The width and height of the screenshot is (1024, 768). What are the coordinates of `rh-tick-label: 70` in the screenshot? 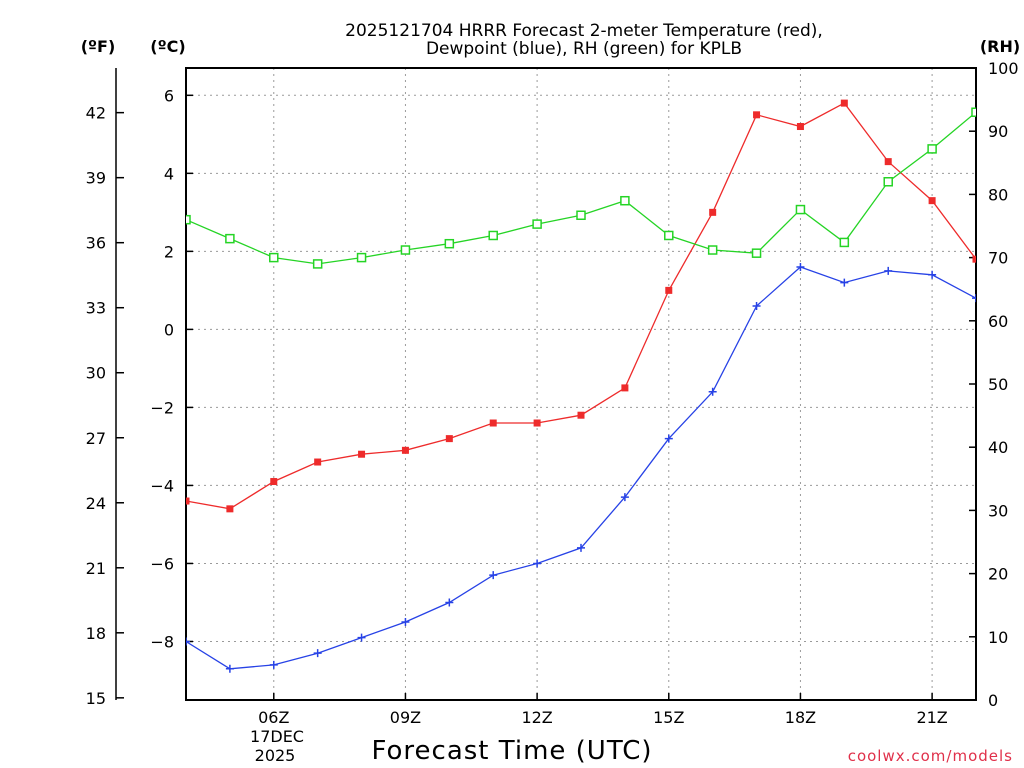 It's located at (998, 258).